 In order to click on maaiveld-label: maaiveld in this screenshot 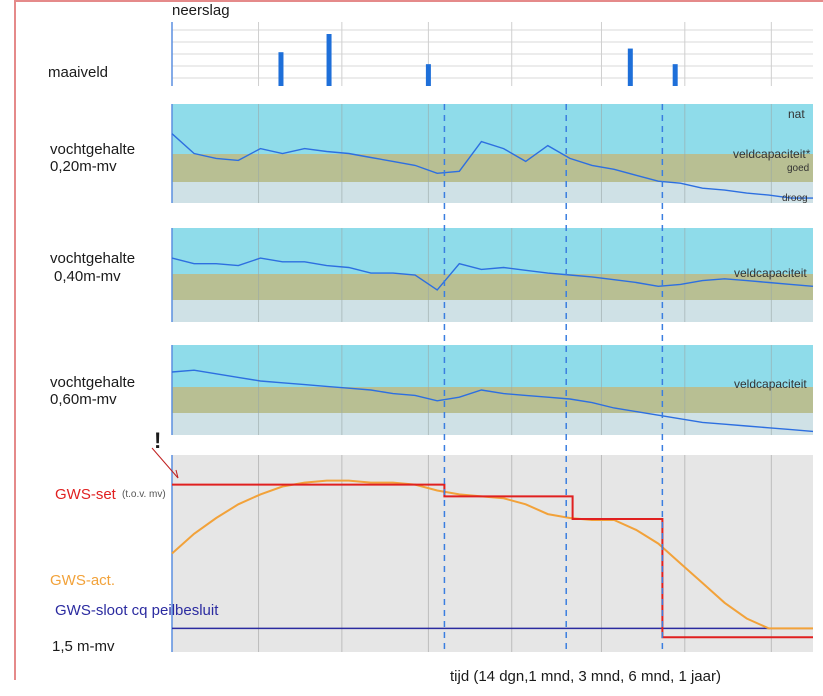, I will do `click(78, 72)`.